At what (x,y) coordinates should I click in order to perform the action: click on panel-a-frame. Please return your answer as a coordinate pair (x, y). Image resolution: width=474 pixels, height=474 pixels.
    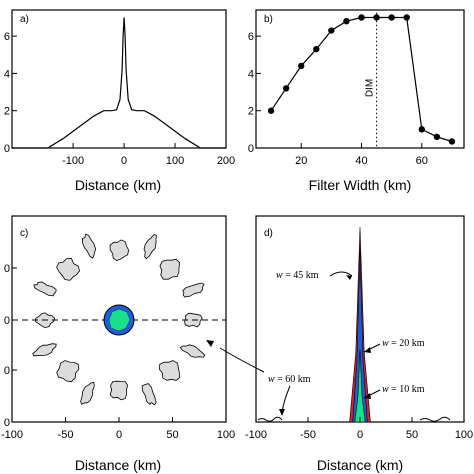
    Looking at the image, I should click on (119, 79).